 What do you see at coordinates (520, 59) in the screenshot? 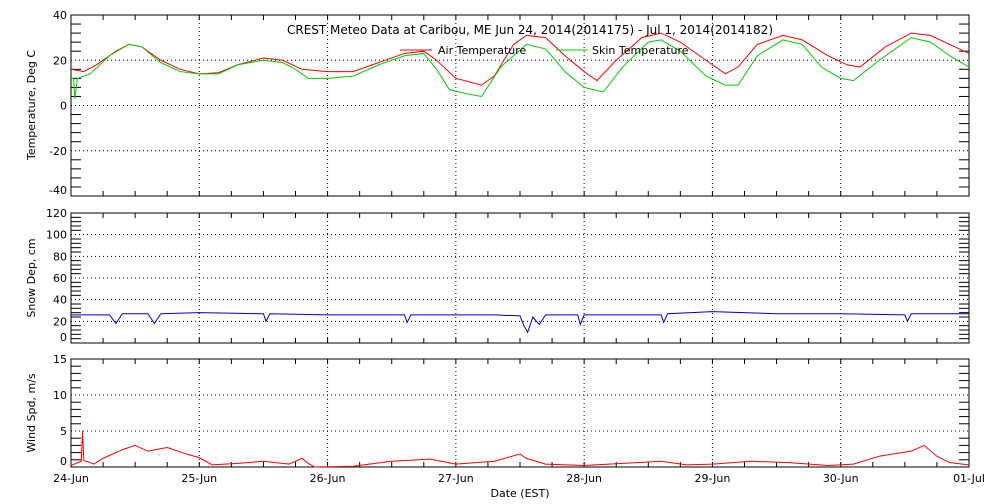
I see `series-line-air-temperature` at bounding box center [520, 59].